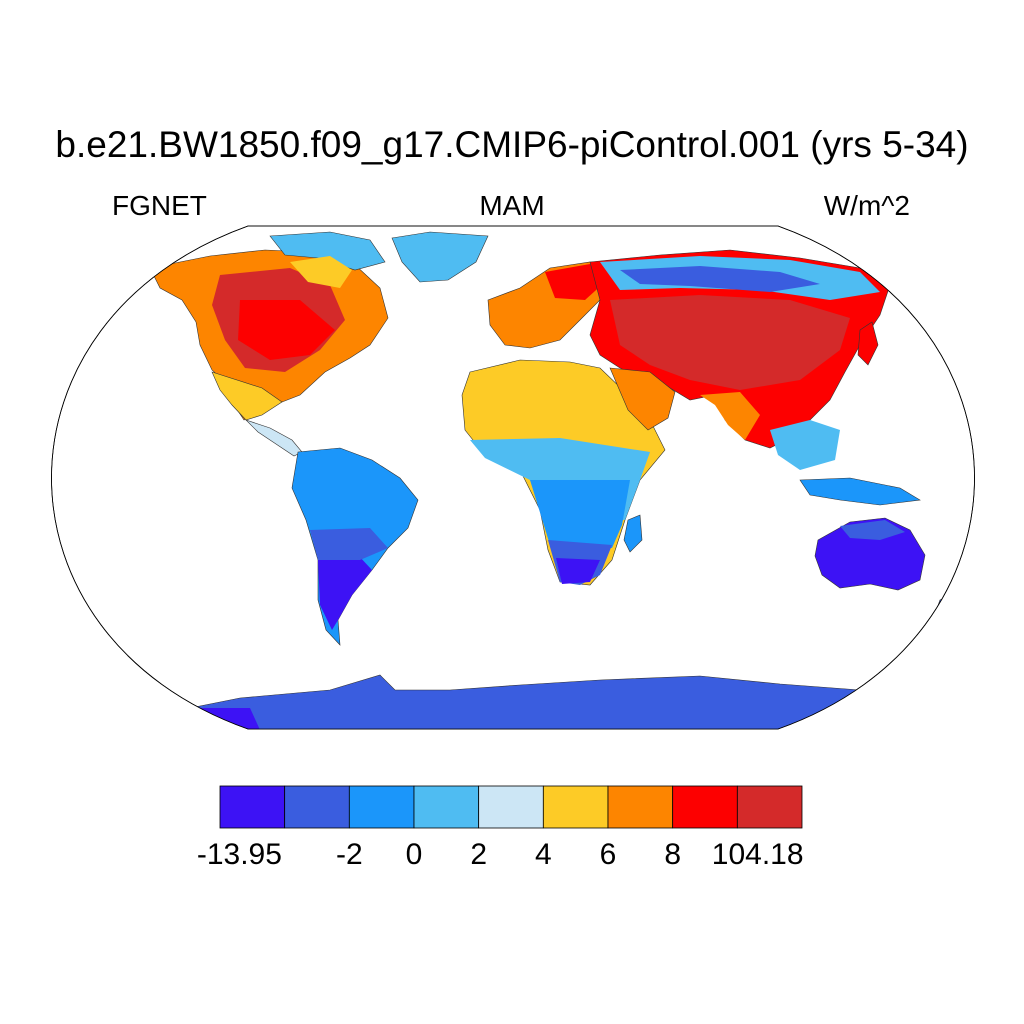 This screenshot has height=1024, width=1024. Describe the element at coordinates (872, 530) in the screenshot. I see `australia-north` at that location.